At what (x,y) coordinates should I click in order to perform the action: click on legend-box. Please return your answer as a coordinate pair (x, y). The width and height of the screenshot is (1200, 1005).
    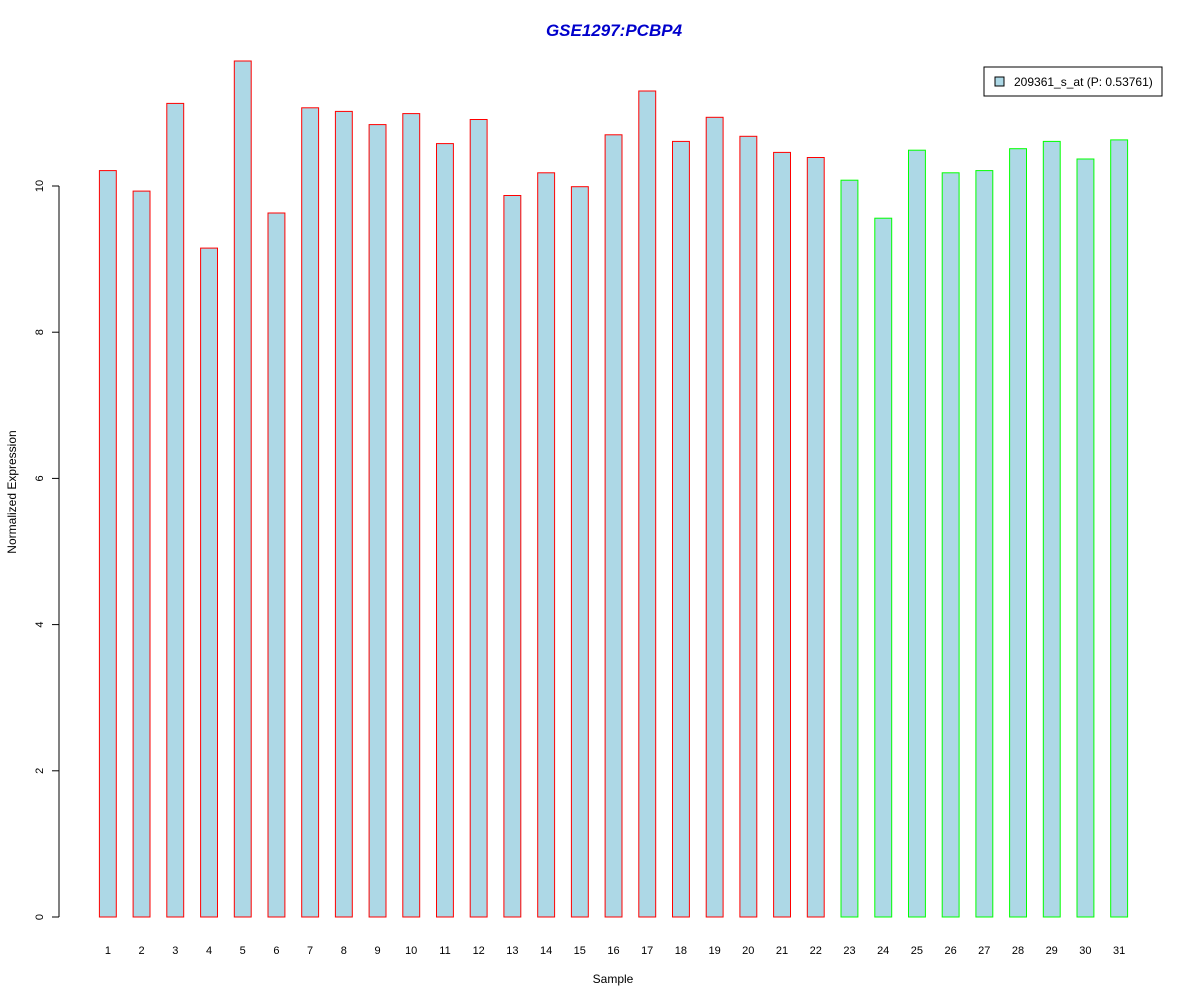
    Looking at the image, I should click on (1073, 81).